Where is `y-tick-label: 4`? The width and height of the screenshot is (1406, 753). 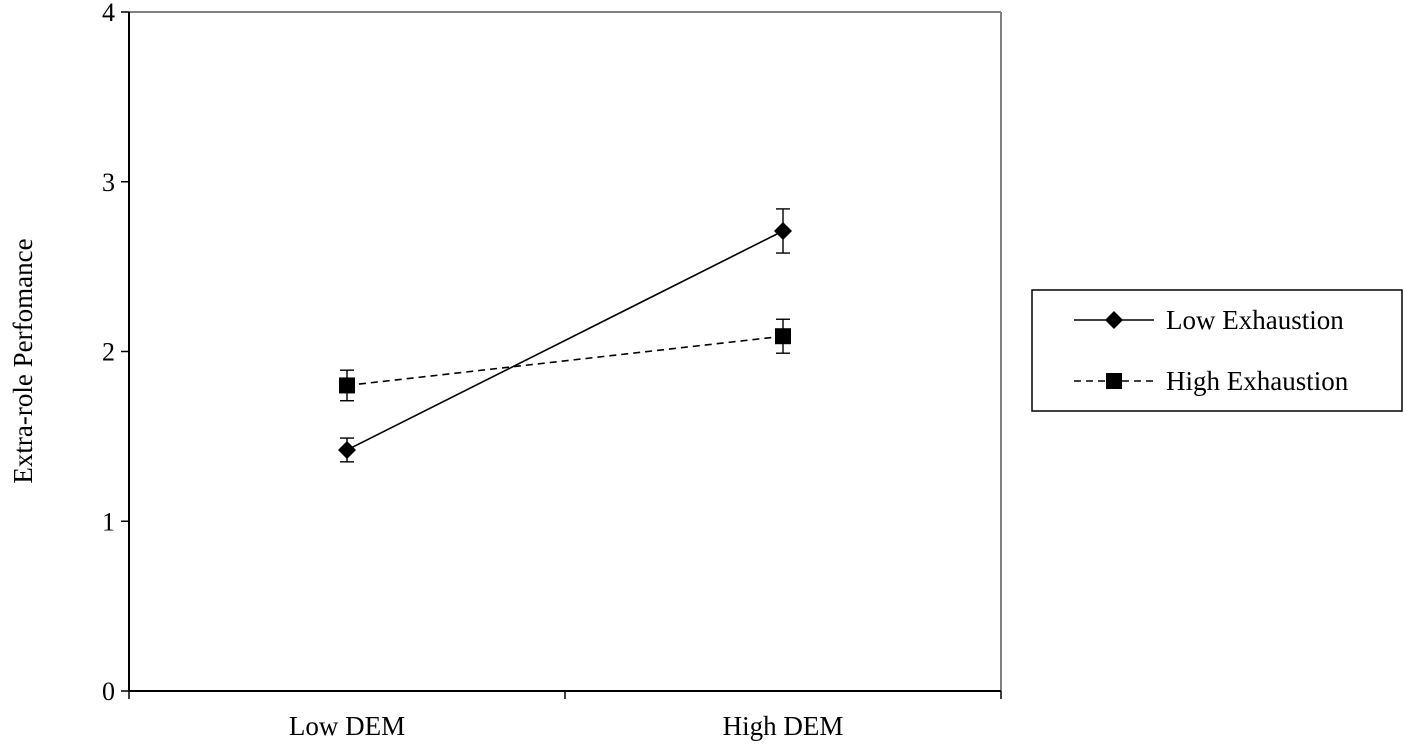 y-tick-label: 4 is located at coordinates (108, 13).